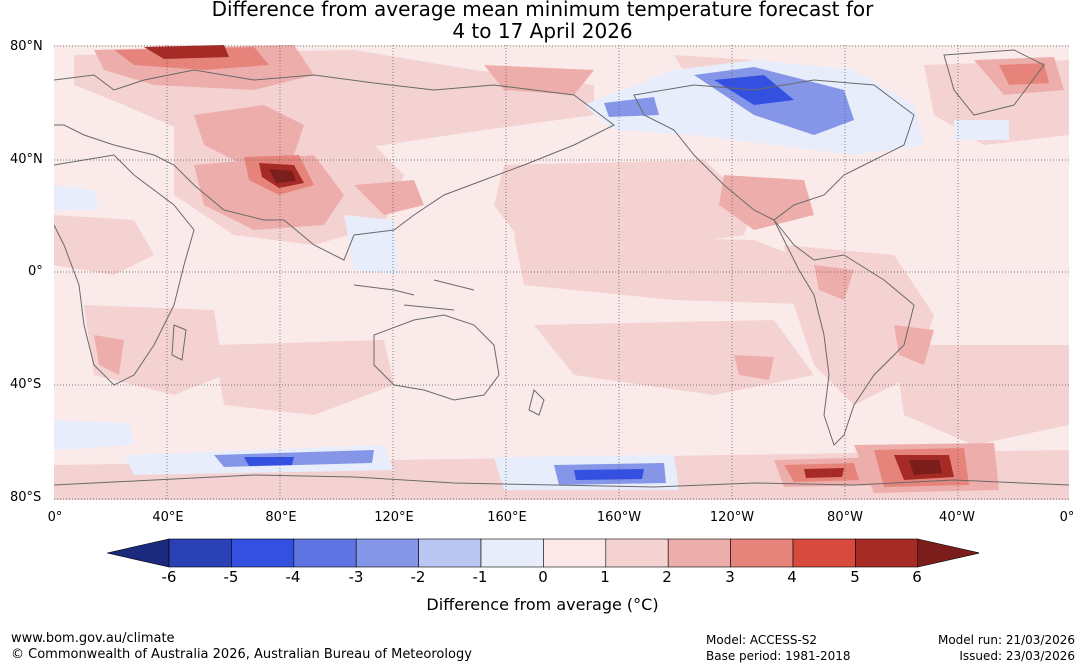  I want to click on colorbar-extension-high, so click(948, 553).